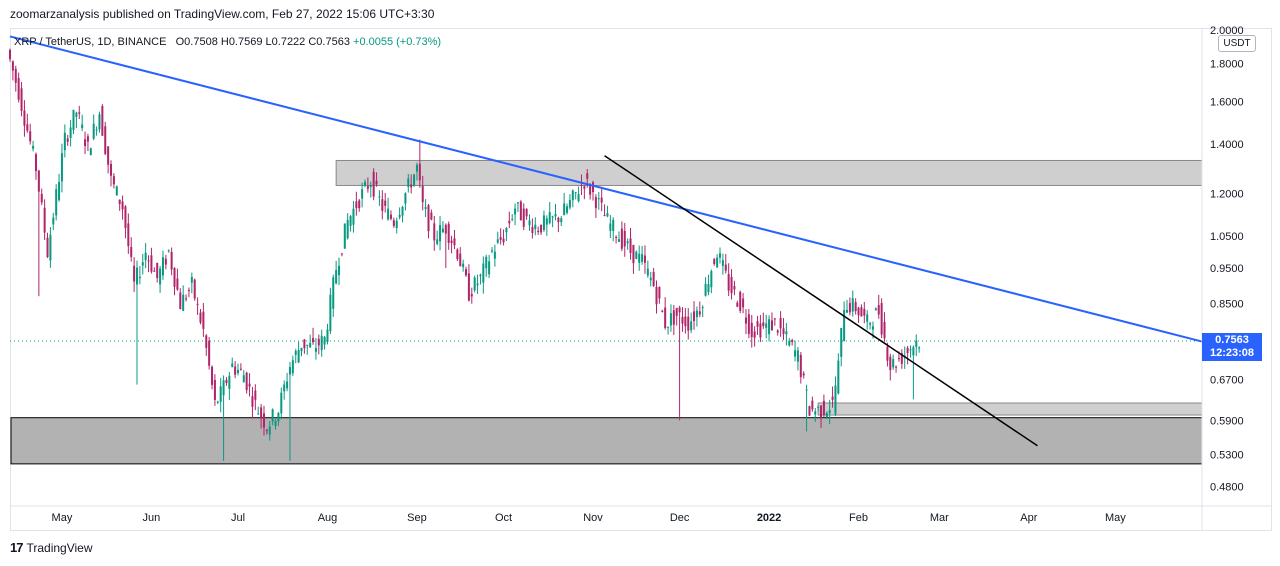  I want to click on tradingview-footer: 17 TradingView, so click(51, 547).